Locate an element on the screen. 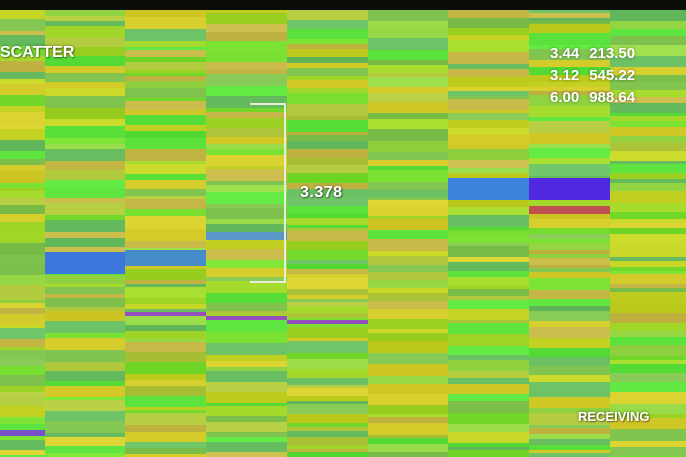 This screenshot has height=457, width=686. readout-value-a: 6.00 is located at coordinates (565, 97).